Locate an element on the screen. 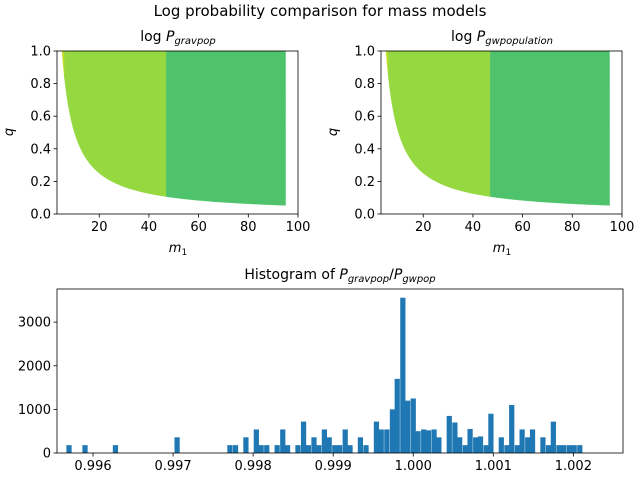  histogram-xtick-label: 0.999 is located at coordinates (333, 466).